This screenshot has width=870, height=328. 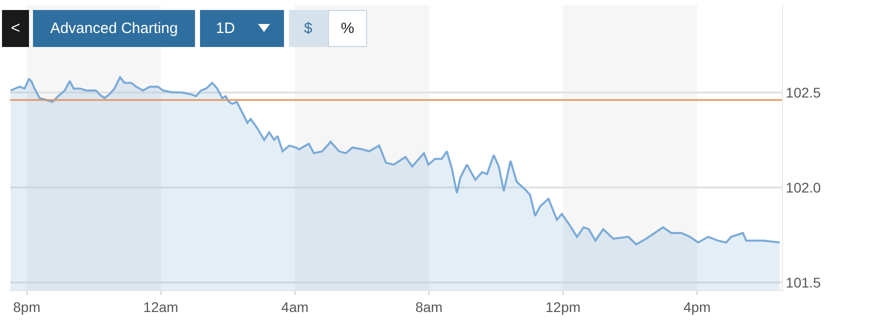 What do you see at coordinates (295, 306) in the screenshot?
I see `x-tick-label: 4am` at bounding box center [295, 306].